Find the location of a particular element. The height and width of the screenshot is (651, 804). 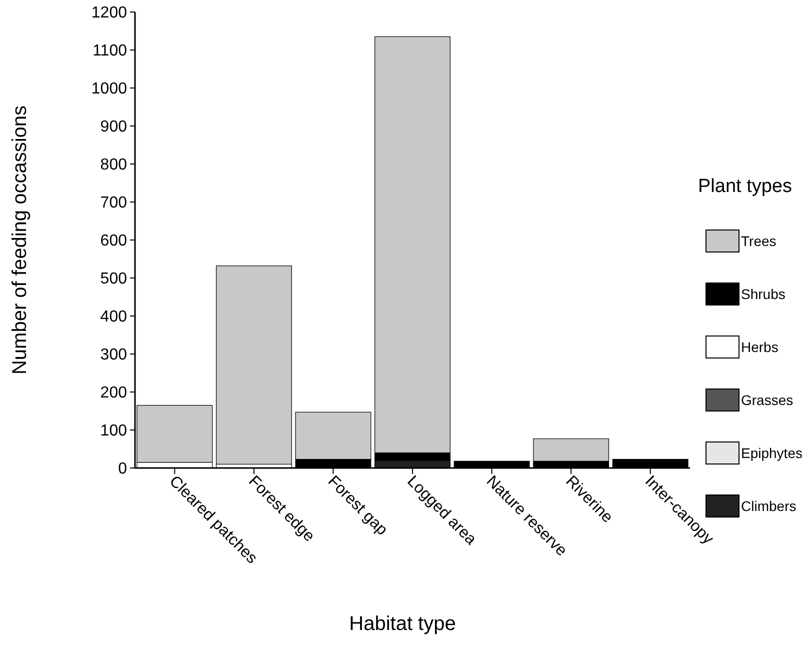

legend-label: Herbs is located at coordinates (759, 346).